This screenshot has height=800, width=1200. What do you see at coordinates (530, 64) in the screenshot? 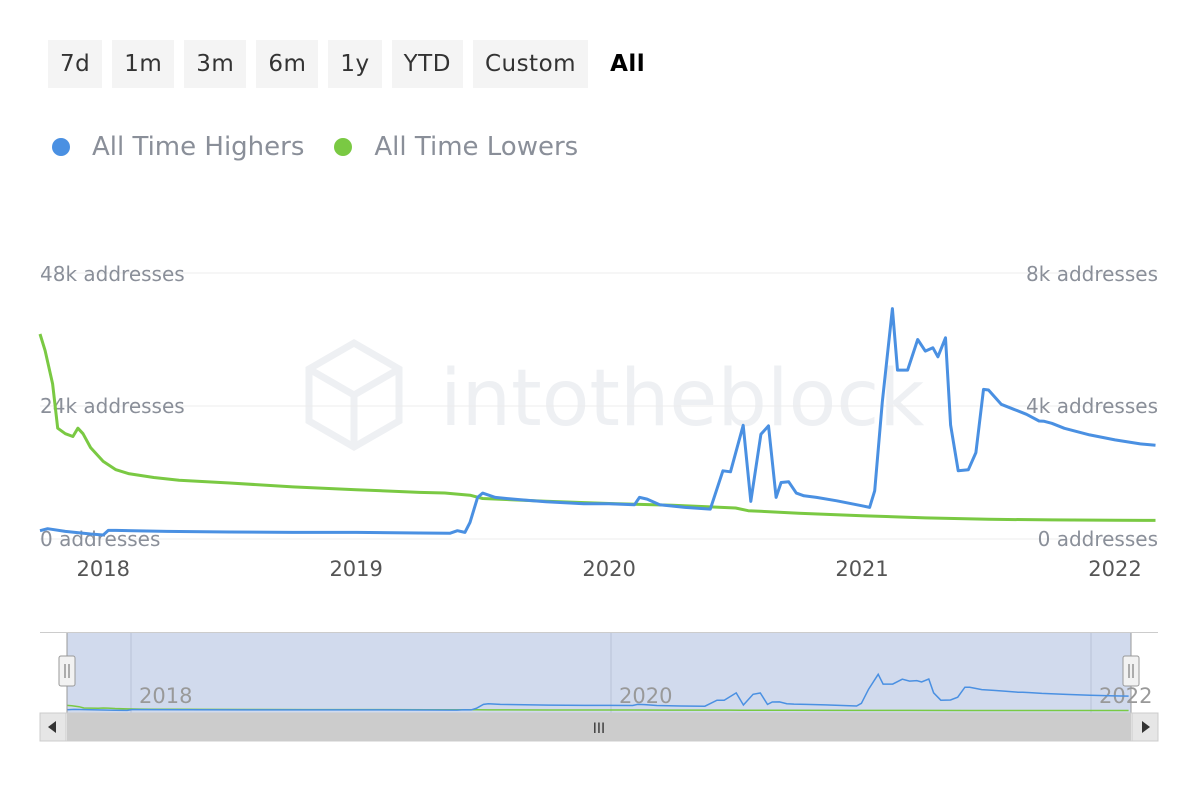
I see `range-custom-button: Custom` at bounding box center [530, 64].